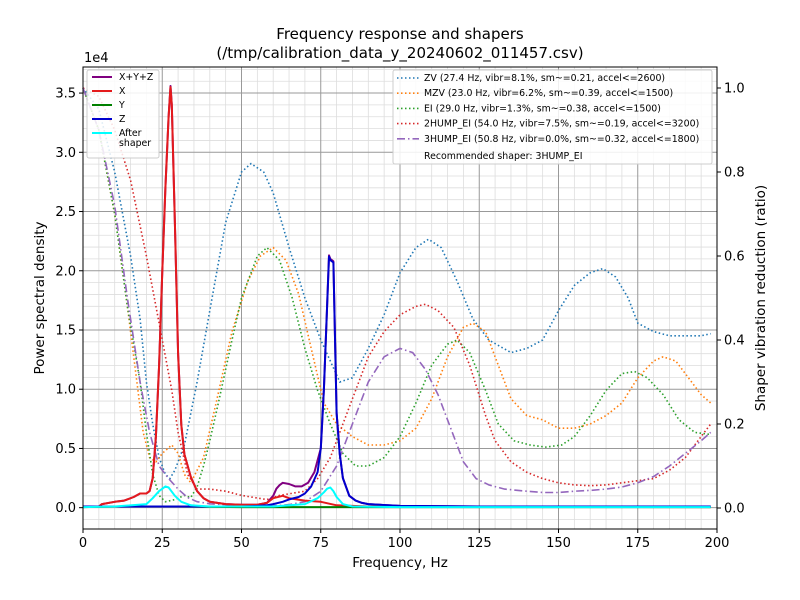  I want to click on y-right-tick-label: 0.6, so click(734, 257).